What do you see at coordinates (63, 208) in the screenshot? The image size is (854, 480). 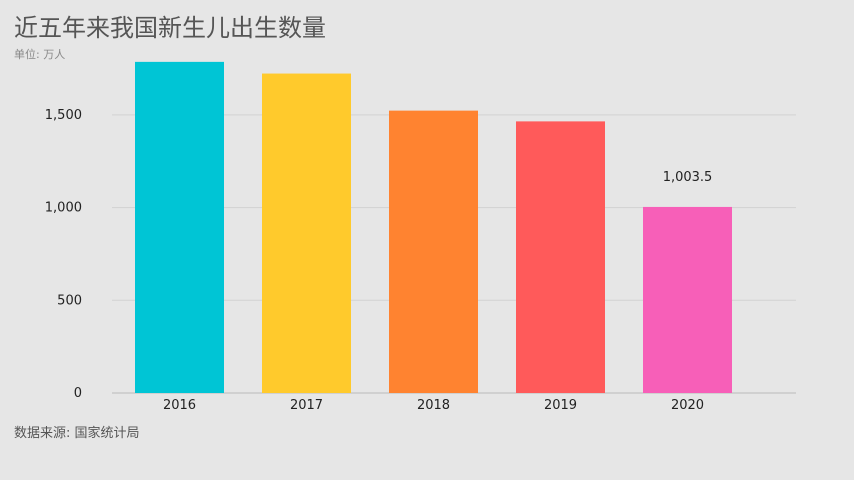 I see `y-tick-label: 1,000` at bounding box center [63, 208].